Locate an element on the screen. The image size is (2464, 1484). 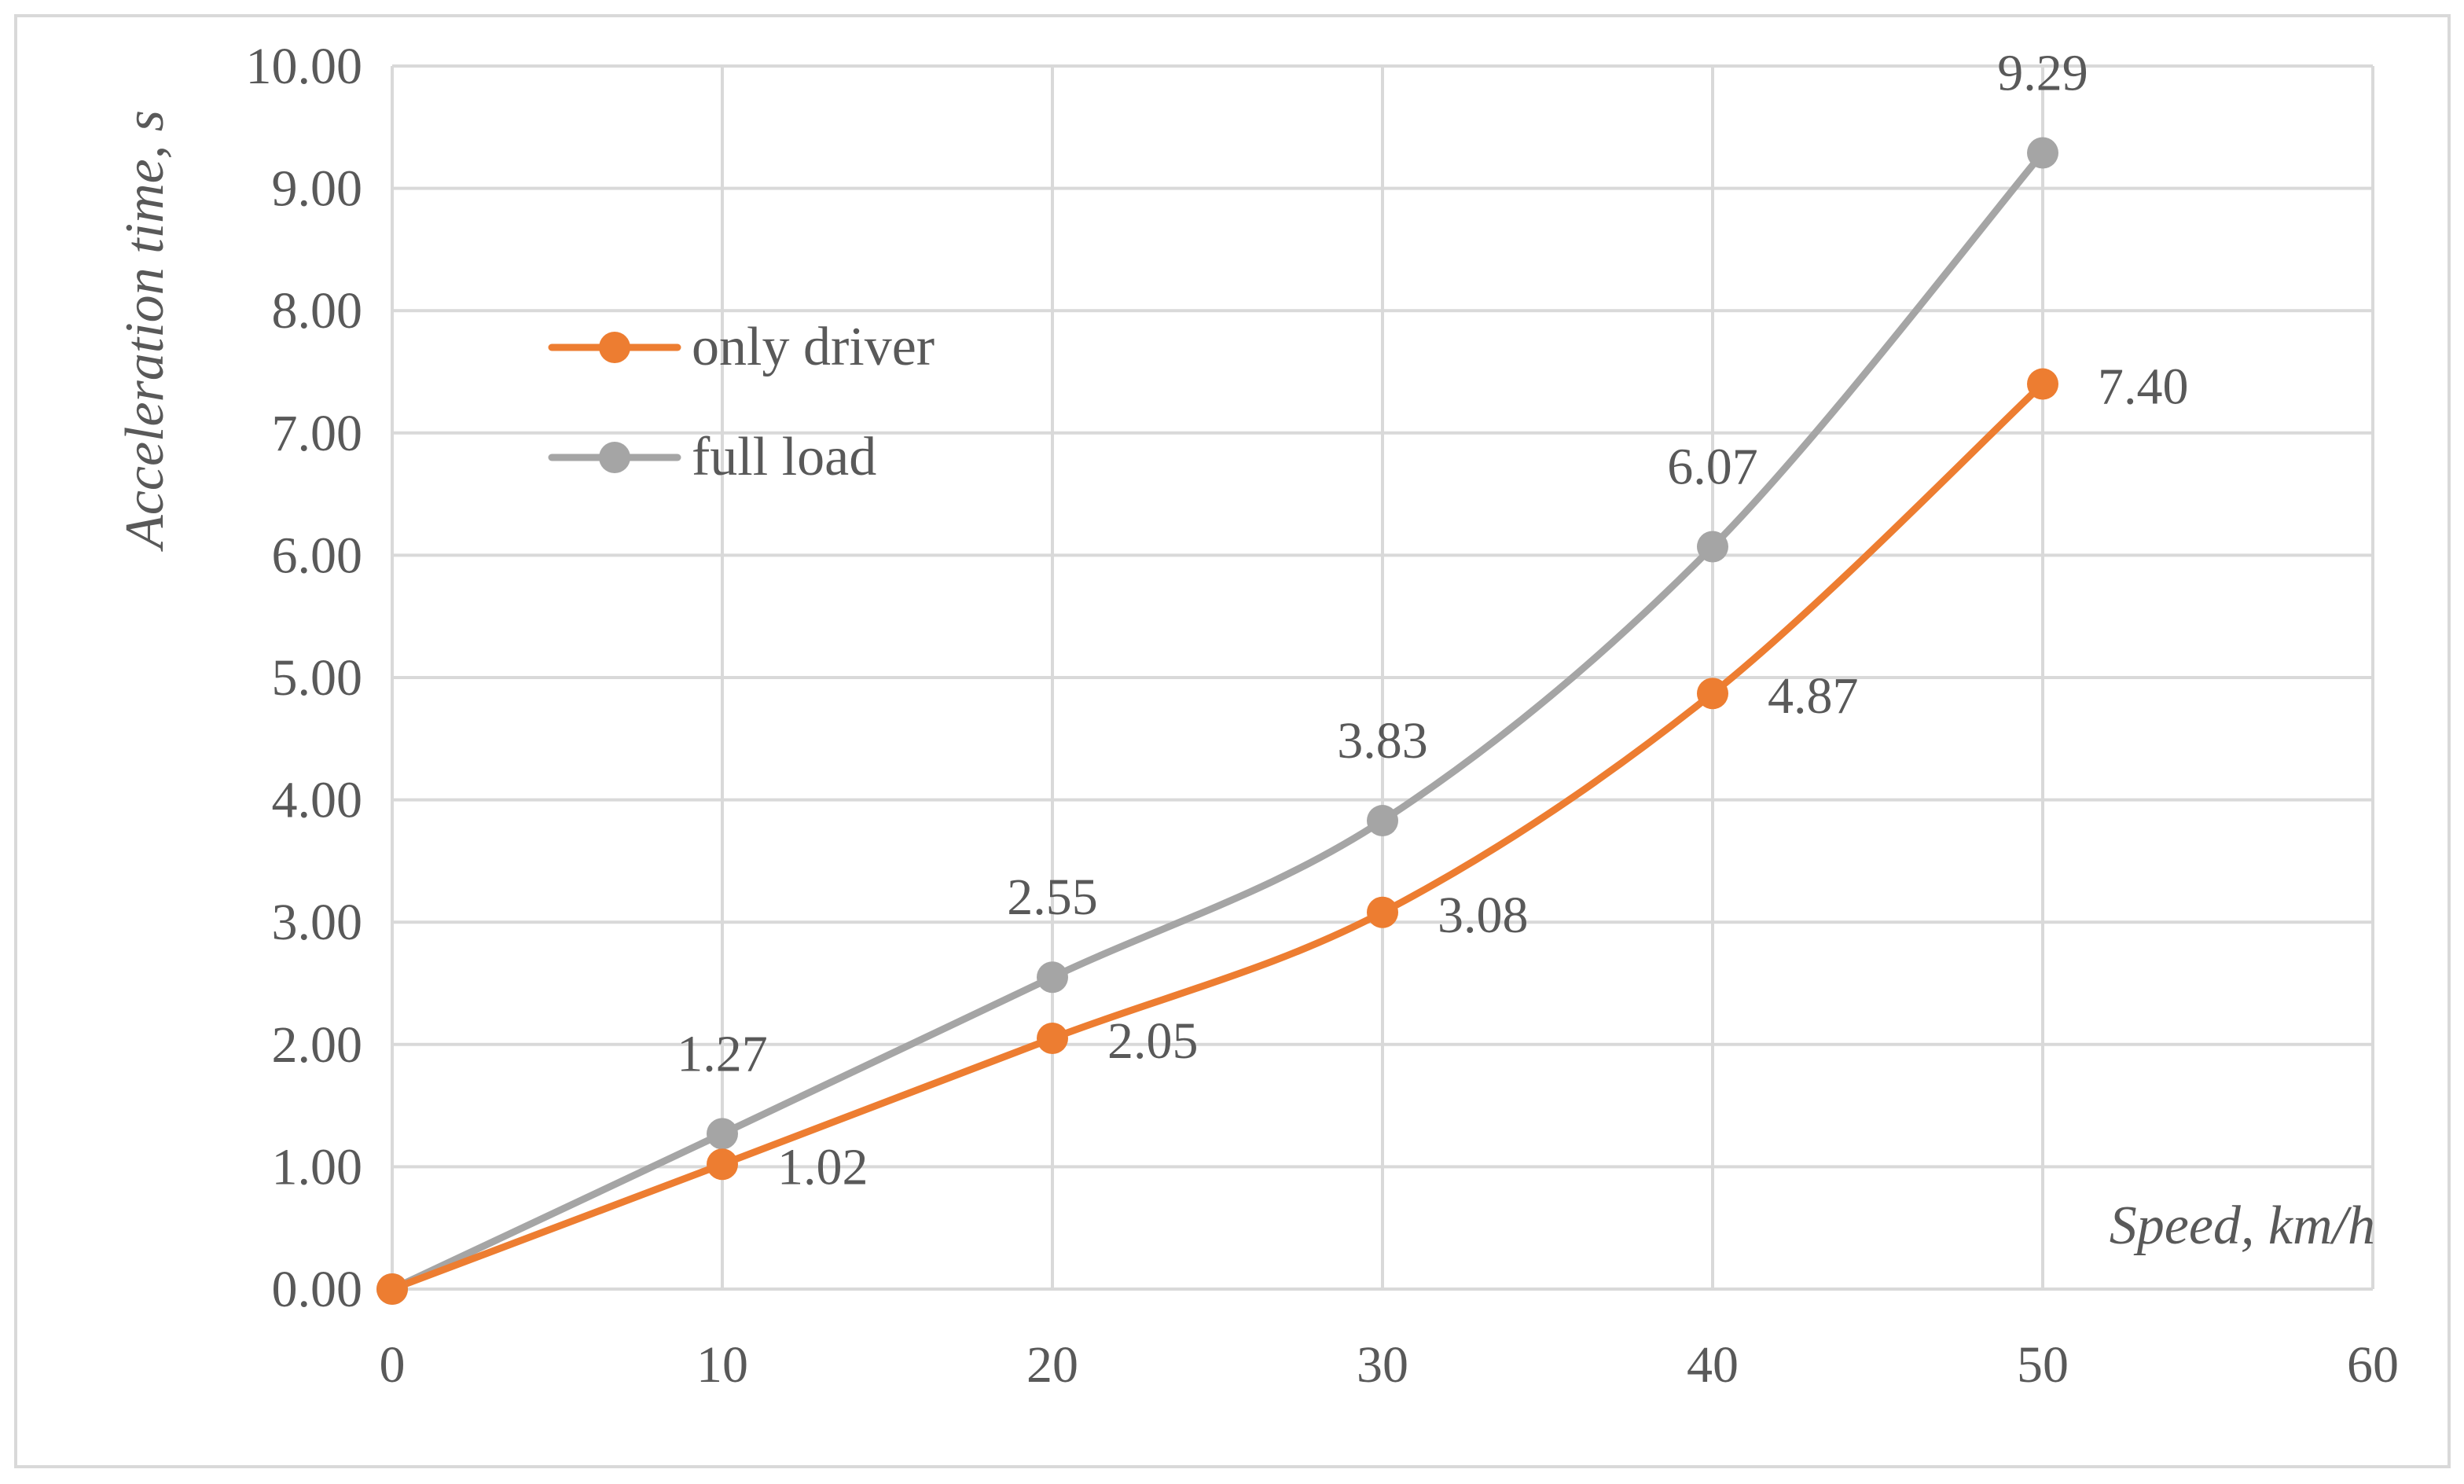
x-tick-label: 0 is located at coordinates (393, 1365).